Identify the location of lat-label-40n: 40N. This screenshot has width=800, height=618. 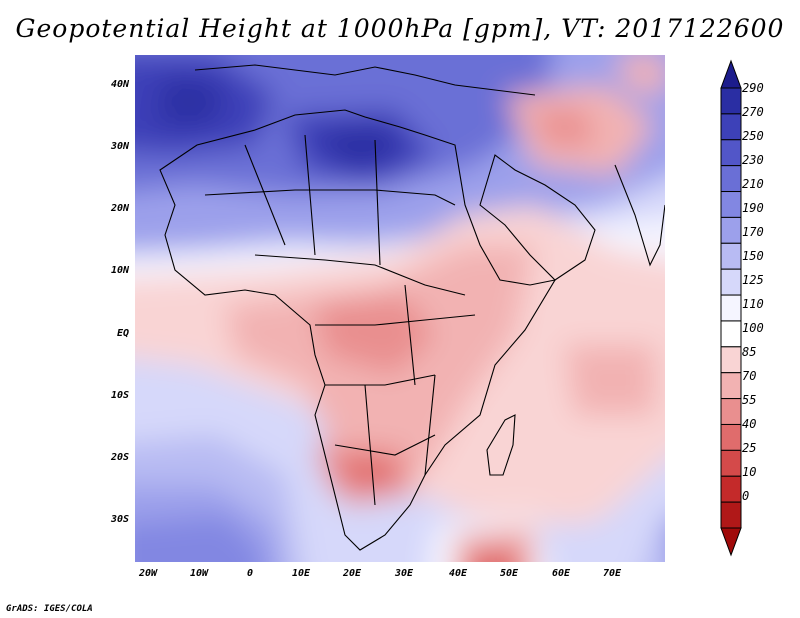
(119, 84).